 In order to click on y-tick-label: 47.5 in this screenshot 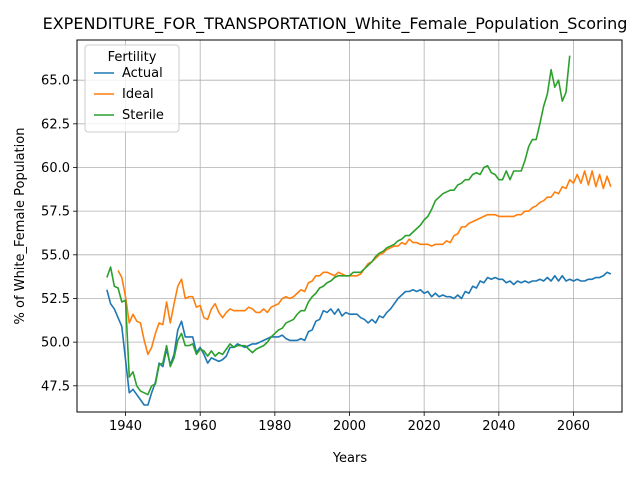, I will do `click(55, 386)`.